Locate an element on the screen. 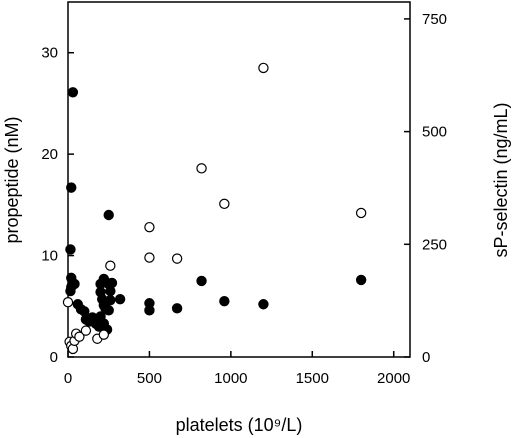 The image size is (520, 438). y-tick-label: 10 is located at coordinates (49, 256).